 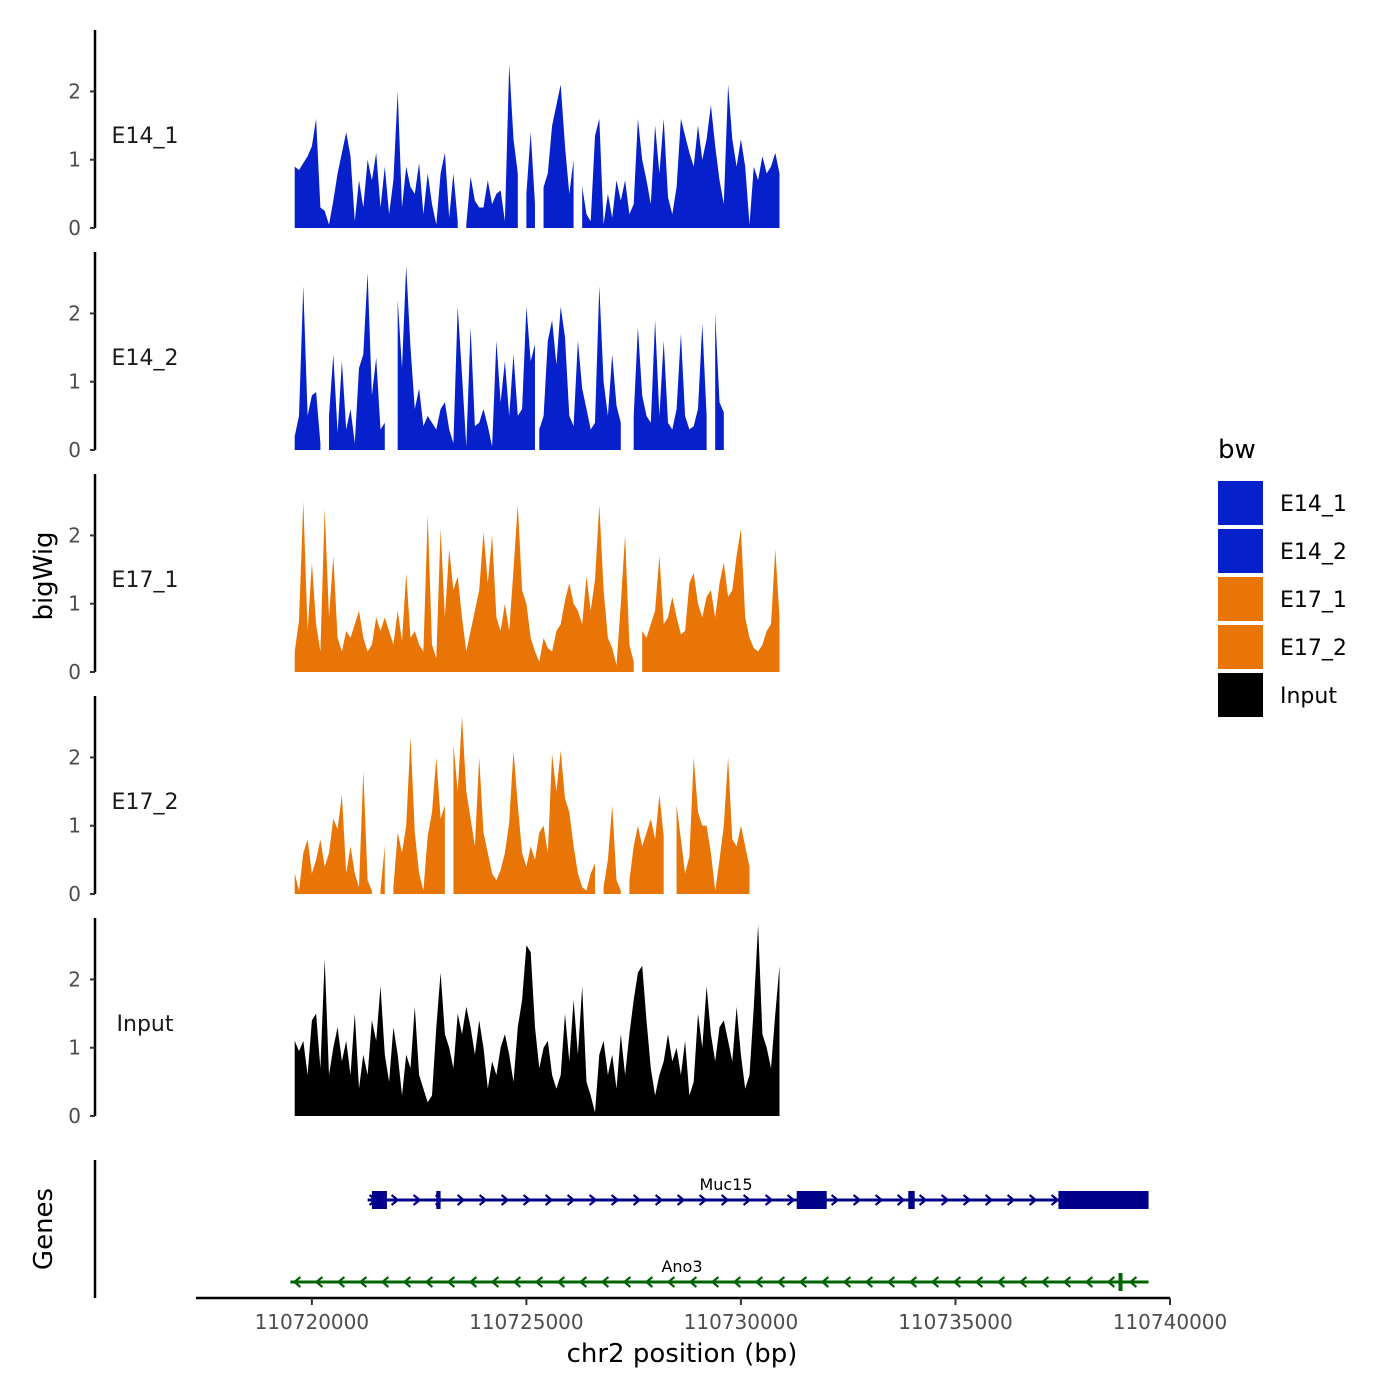 What do you see at coordinates (492, 579) in the screenshot?
I see `track-E17_1: 0 1 2 E17_1` at bounding box center [492, 579].